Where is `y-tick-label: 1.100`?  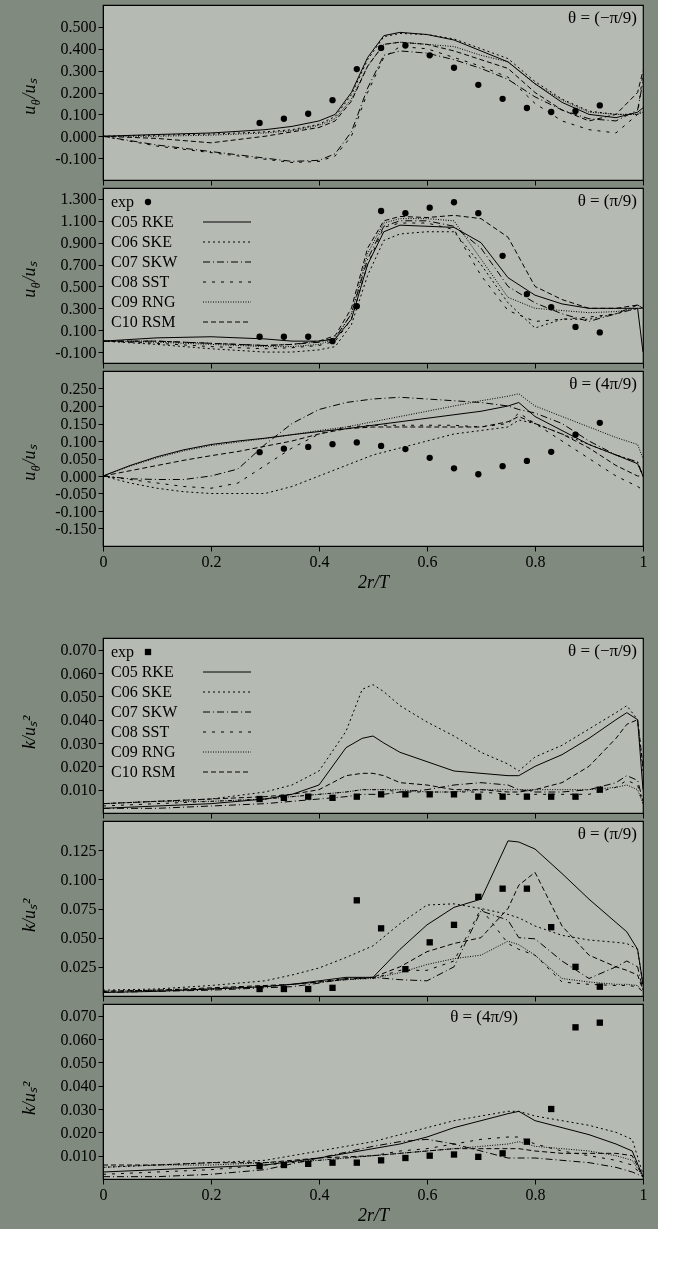 y-tick-label: 1.100 is located at coordinates (78, 221).